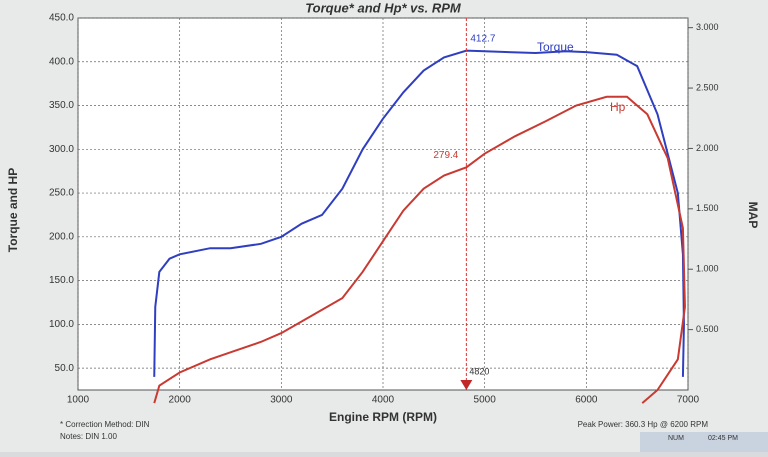  What do you see at coordinates (479, 371) in the screenshot?
I see `cursor-label: 4820` at bounding box center [479, 371].